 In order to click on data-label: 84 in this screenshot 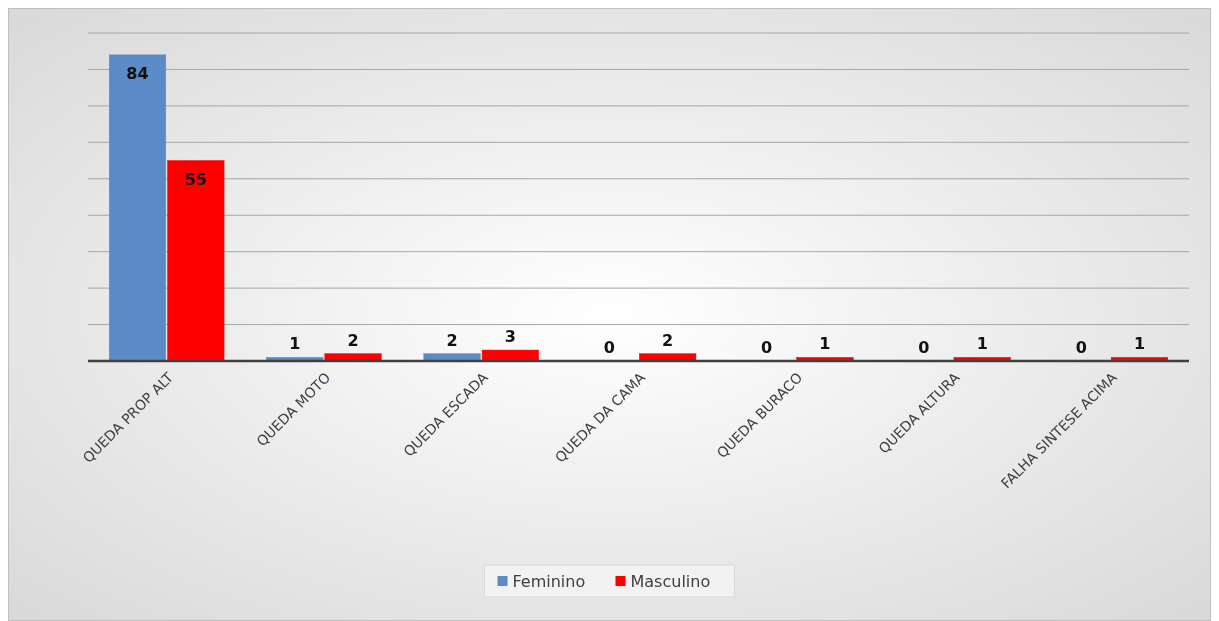, I will do `click(137, 73)`.